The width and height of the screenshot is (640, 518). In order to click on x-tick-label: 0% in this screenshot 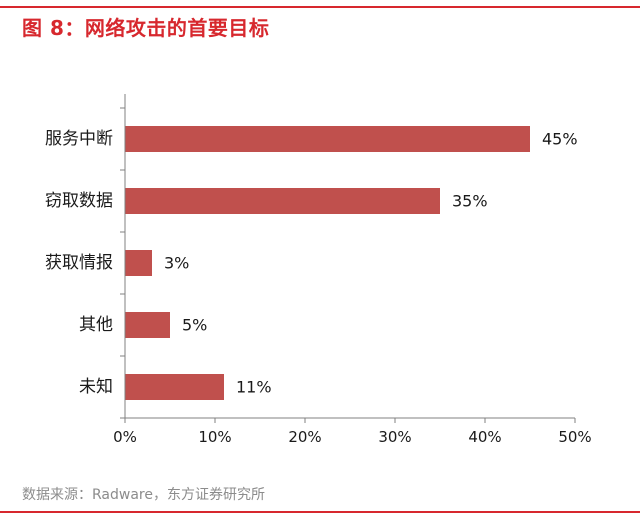, I will do `click(125, 437)`.